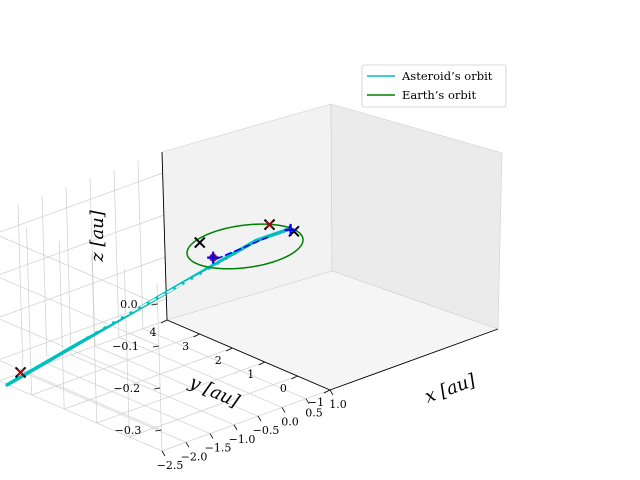 The height and width of the screenshot is (480, 640). Describe the element at coordinates (128, 430) in the screenshot. I see `z-tick-label: −0.3` at that location.